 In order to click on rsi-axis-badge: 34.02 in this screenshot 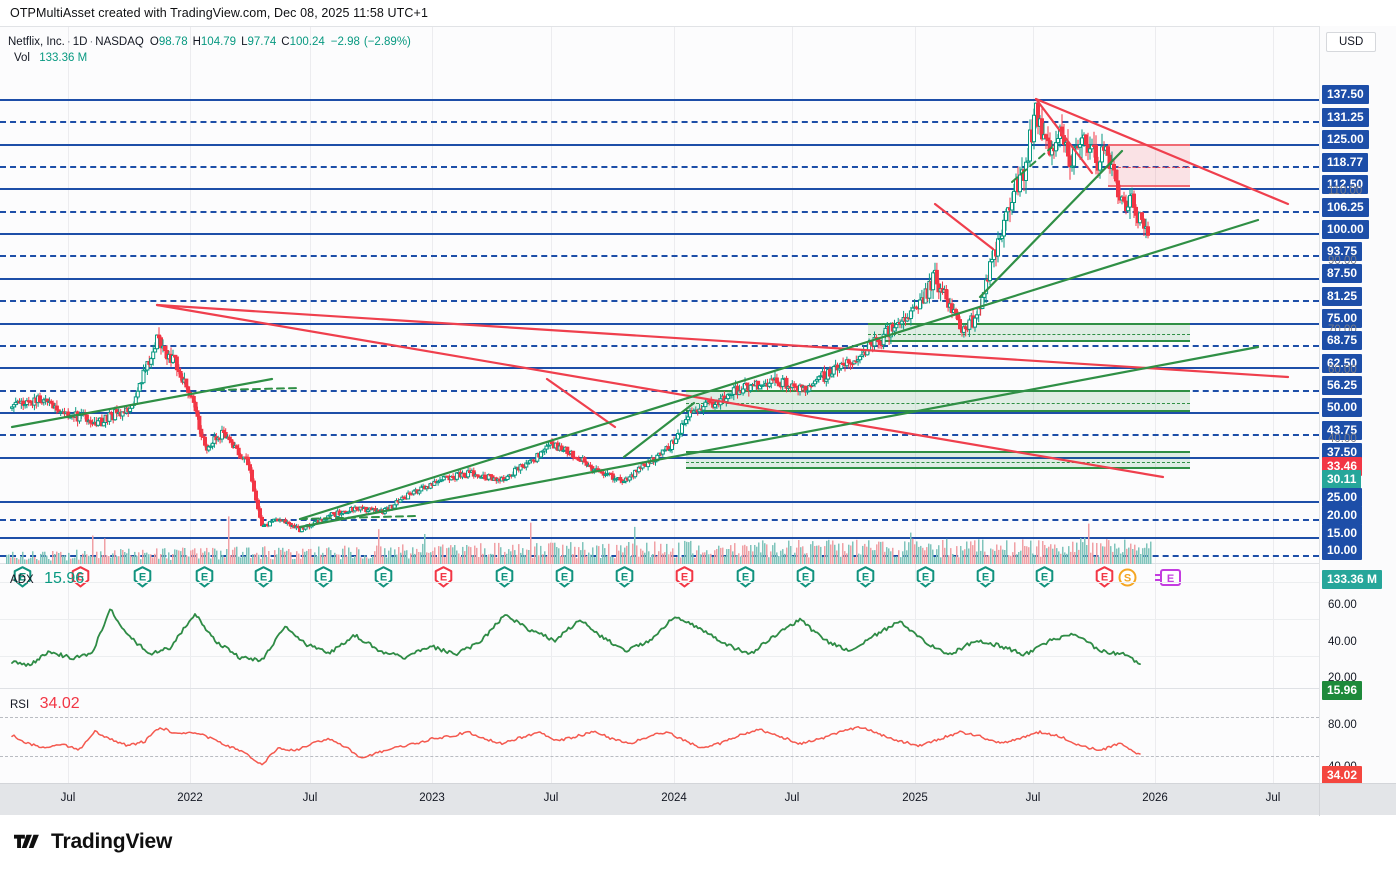, I will do `click(1342, 775)`.